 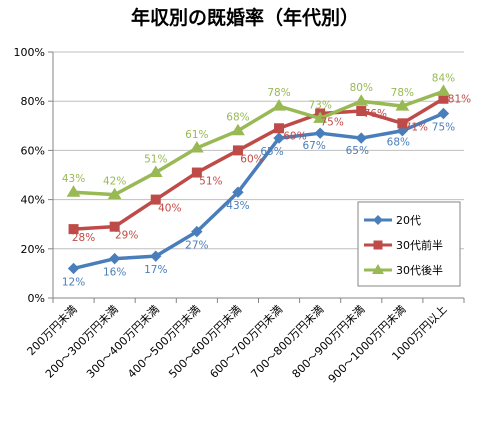 What do you see at coordinates (123, 342) in the screenshot?
I see `xtick-label-2: 300～400万円未満` at bounding box center [123, 342].